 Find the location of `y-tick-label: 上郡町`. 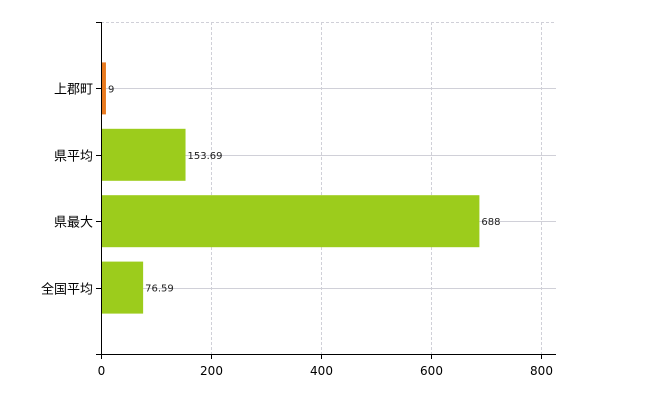

y-tick-label: 上郡町 is located at coordinates (73, 90).